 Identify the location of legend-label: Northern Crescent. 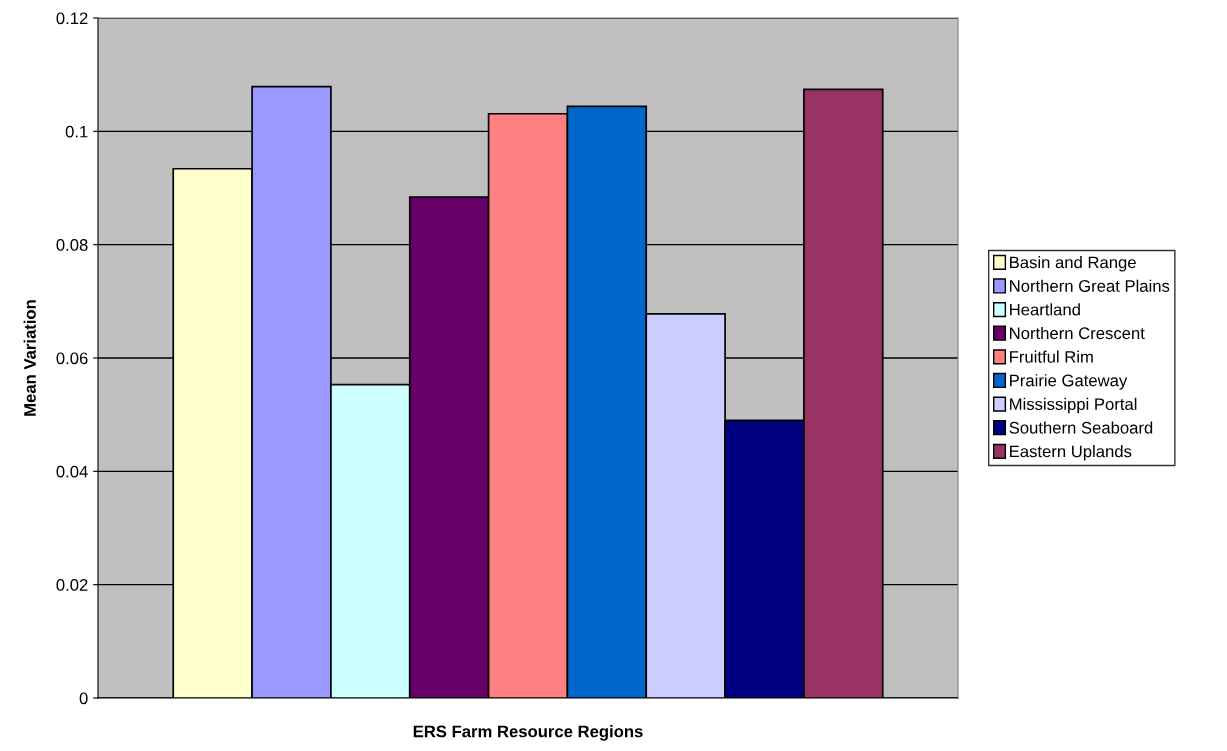
(1077, 333).